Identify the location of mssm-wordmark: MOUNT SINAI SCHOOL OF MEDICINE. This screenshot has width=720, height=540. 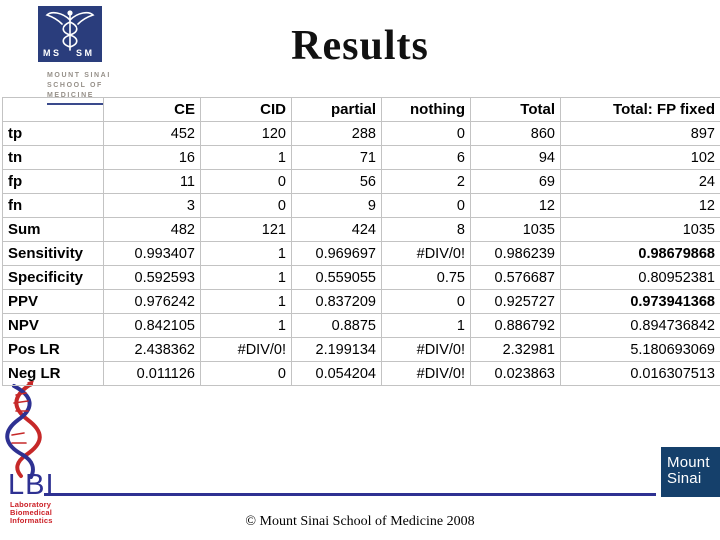
(79, 86).